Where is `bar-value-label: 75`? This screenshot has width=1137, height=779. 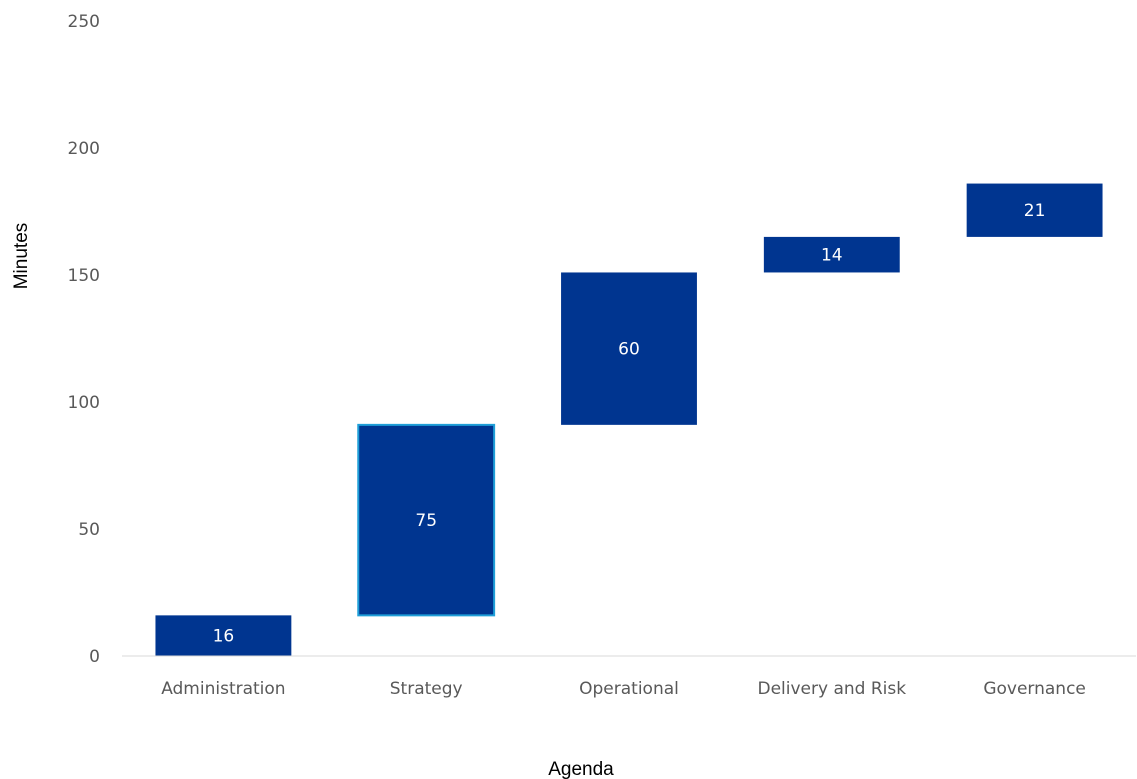 bar-value-label: 75 is located at coordinates (426, 521).